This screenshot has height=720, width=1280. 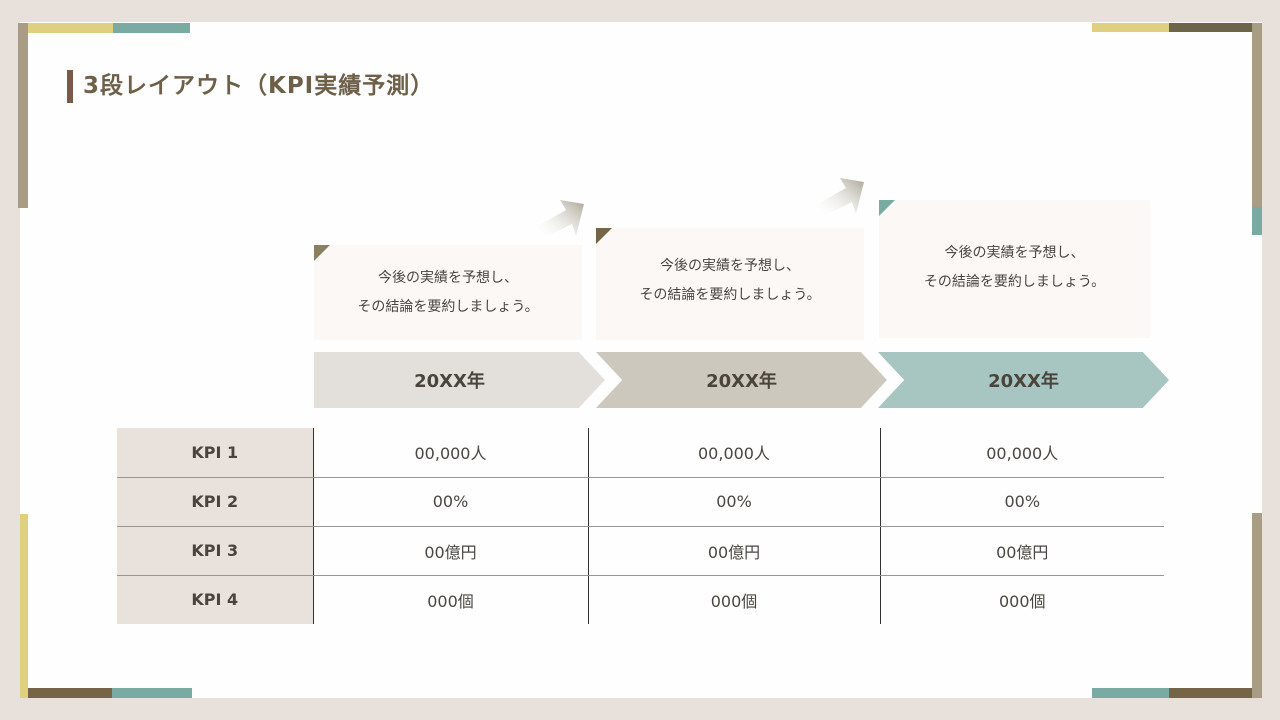 I want to click on table-row: KPI 3 00億円 00億円 00億円, so click(x=640, y=551).